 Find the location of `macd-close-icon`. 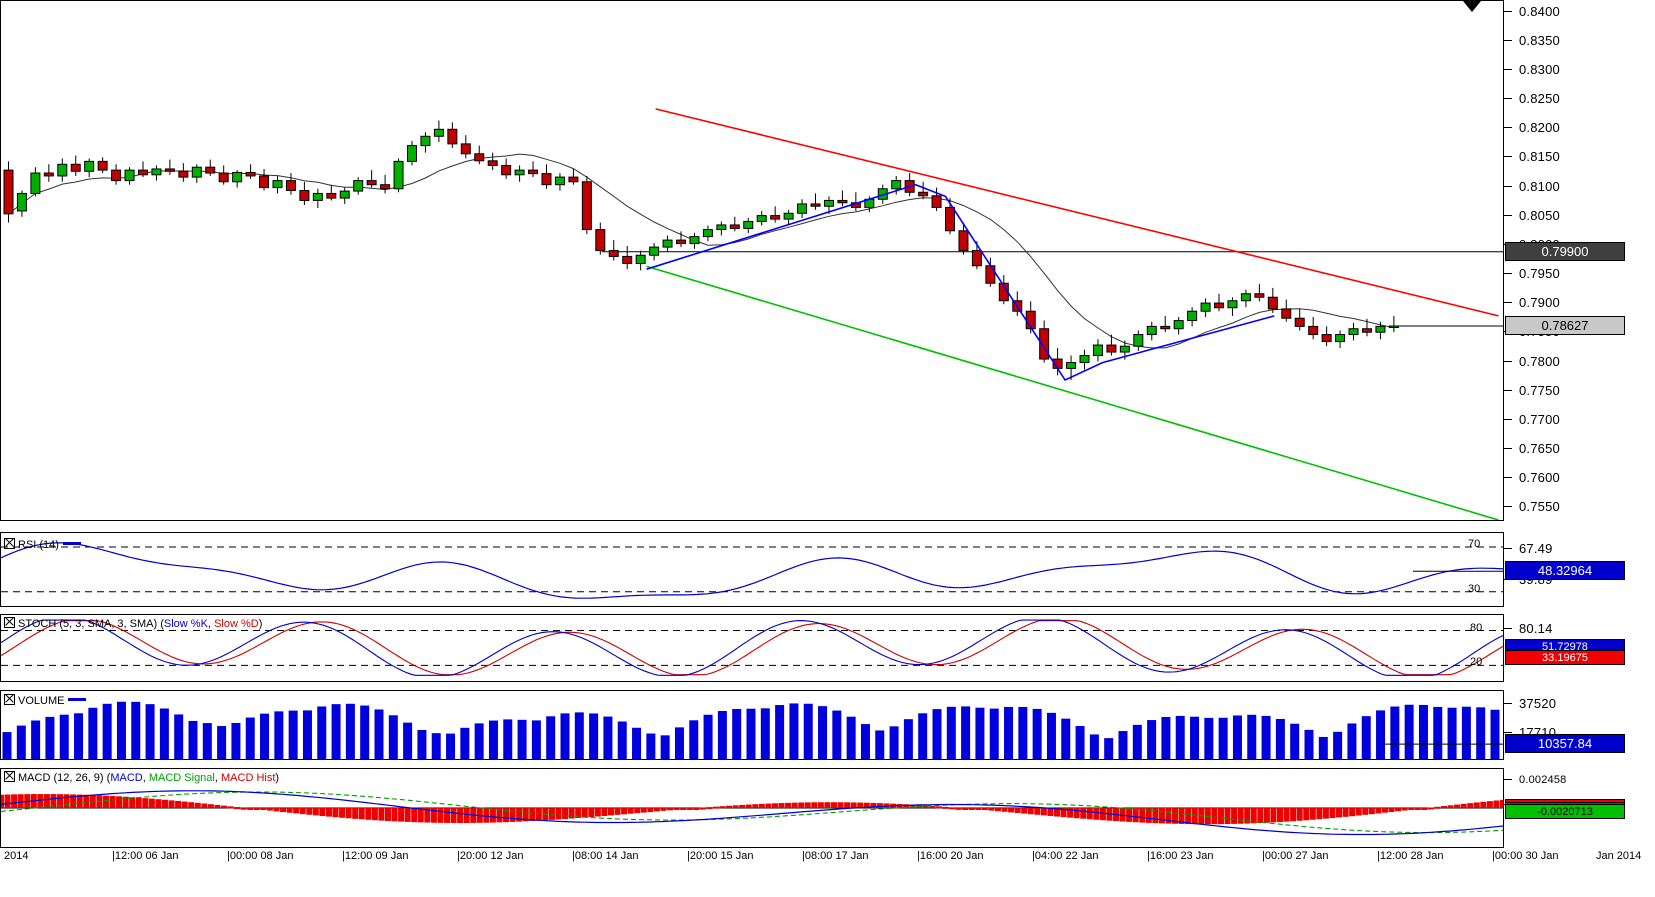

macd-close-icon is located at coordinates (9, 776).